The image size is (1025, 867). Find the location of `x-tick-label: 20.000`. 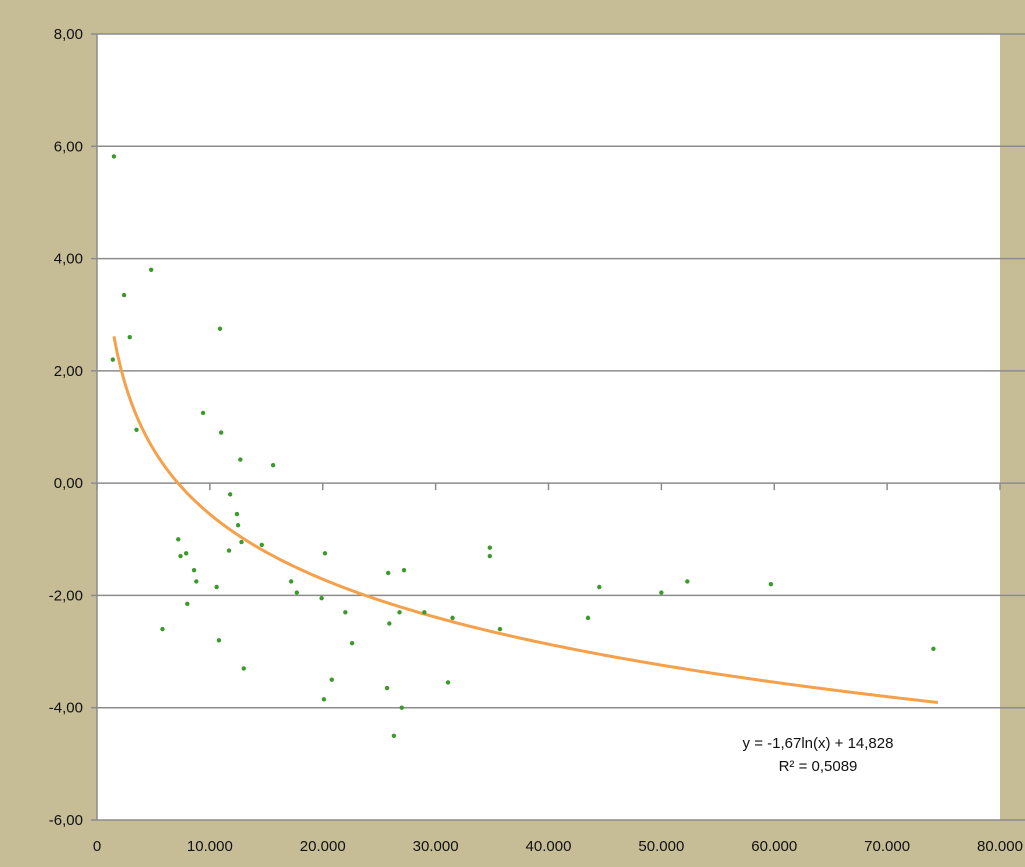

x-tick-label: 20.000 is located at coordinates (323, 846).